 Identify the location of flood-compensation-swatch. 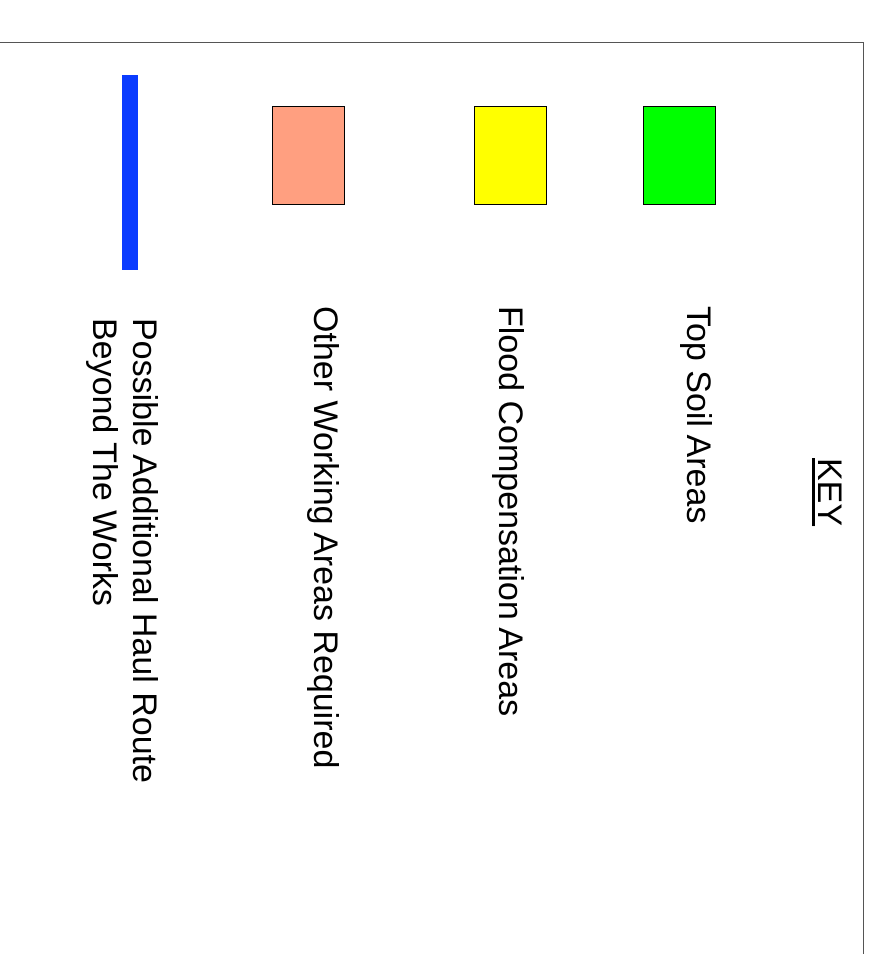
(510, 155).